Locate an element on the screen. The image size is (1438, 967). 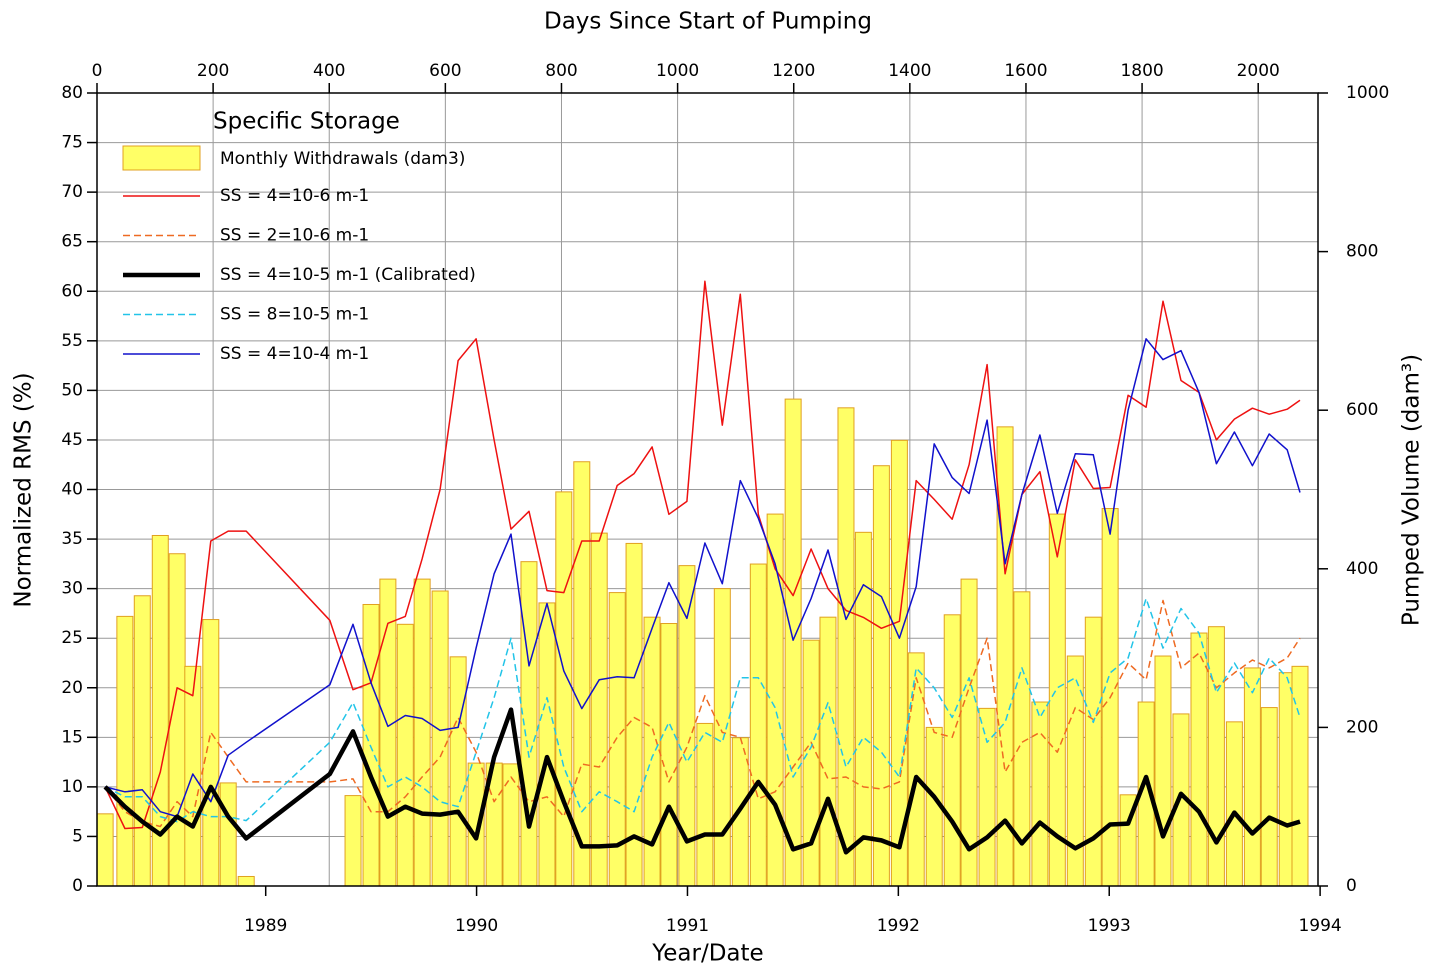
y-tick-label: 45 is located at coordinates (72, 440).